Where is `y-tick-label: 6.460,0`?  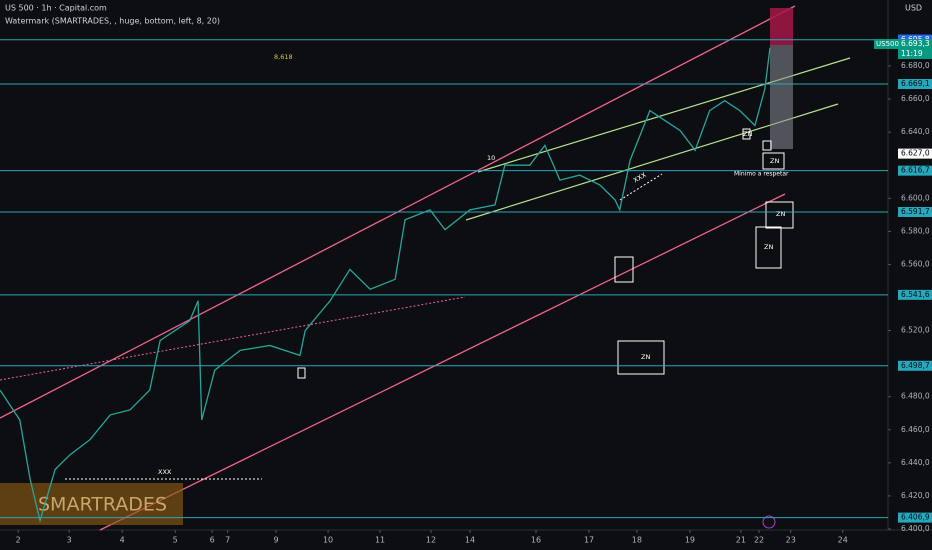
y-tick-label: 6.460,0 is located at coordinates (915, 429).